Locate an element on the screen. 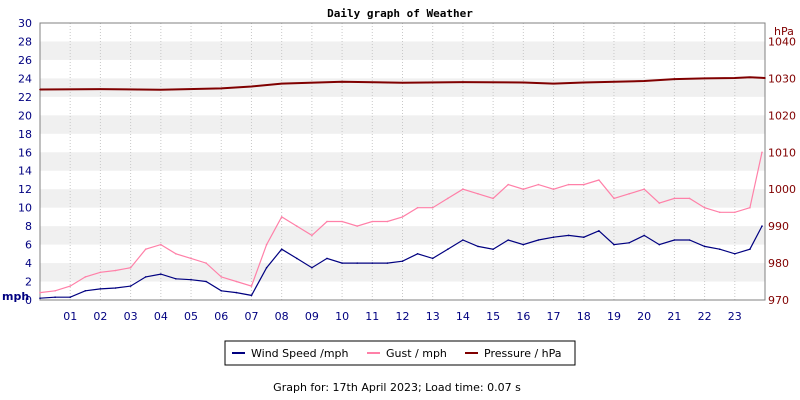 Image resolution: width=800 pixels, height=400 pixels. chart-title: Daily graph of Weather is located at coordinates (400, 13).